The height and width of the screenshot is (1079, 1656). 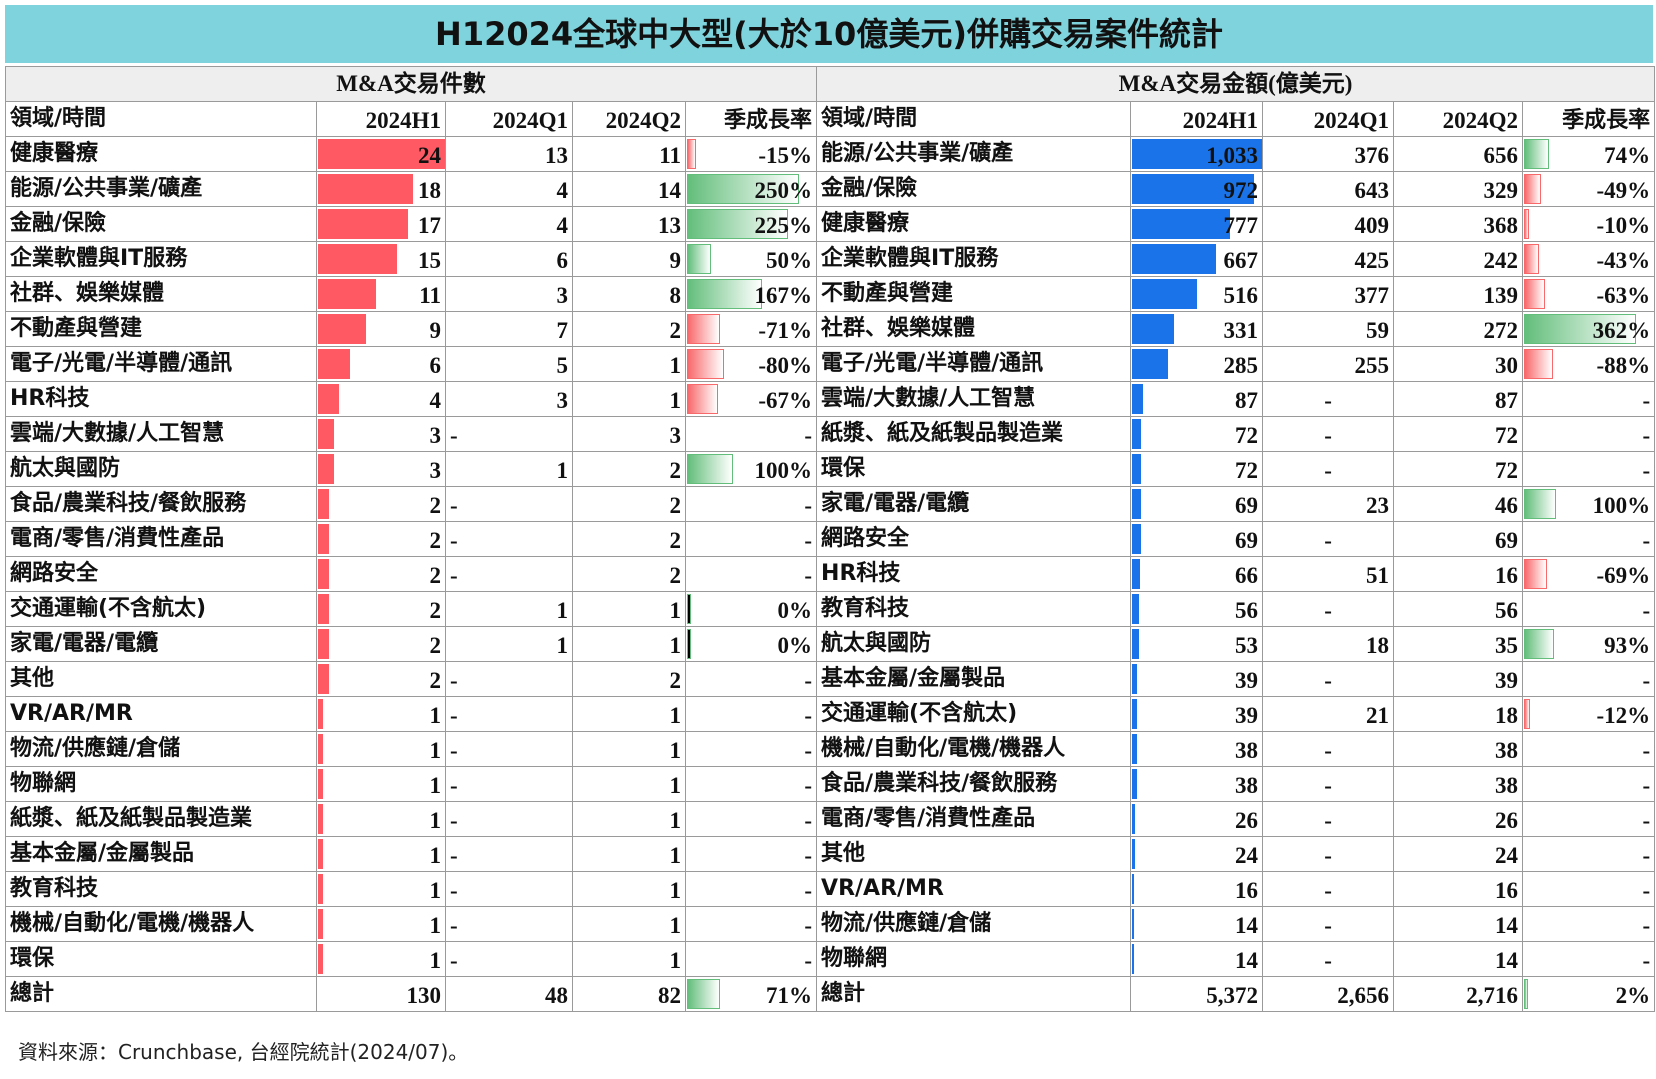 What do you see at coordinates (1458, 854) in the screenshot?
I see `cell: 24` at bounding box center [1458, 854].